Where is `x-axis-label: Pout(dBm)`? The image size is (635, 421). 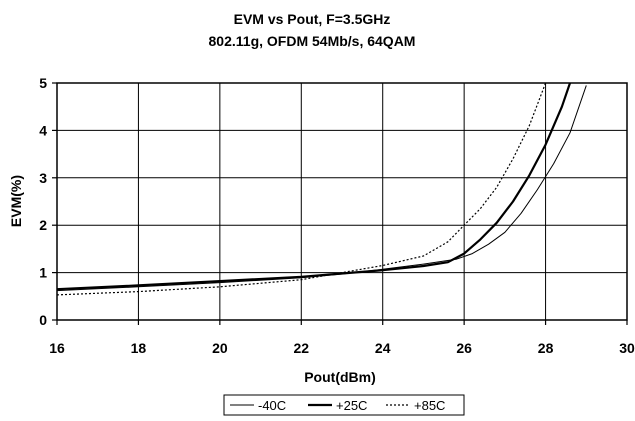
x-axis-label: Pout(dBm) is located at coordinates (340, 377).